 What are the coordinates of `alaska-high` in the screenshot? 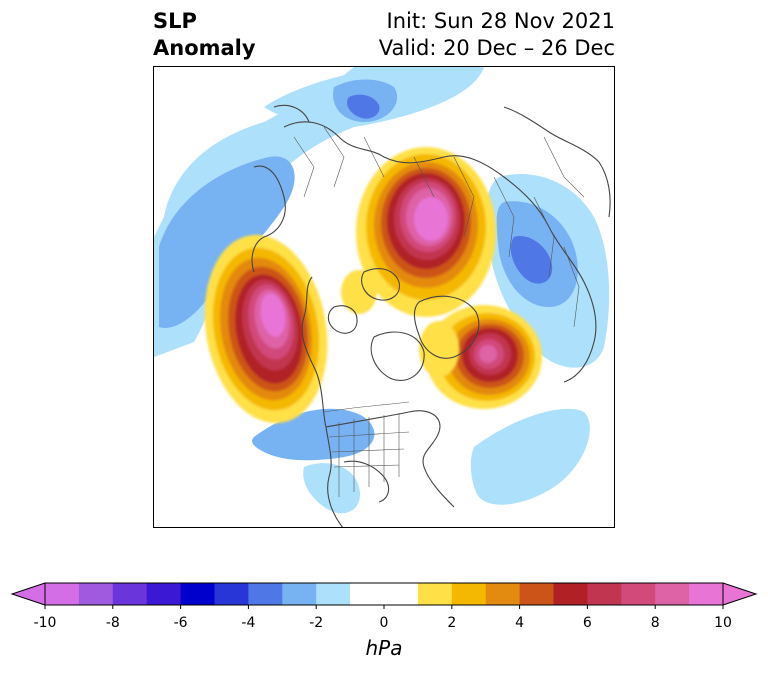 It's located at (266, 329).